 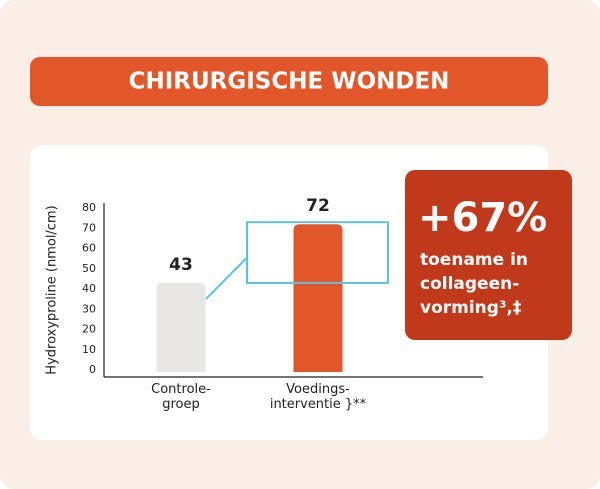 I want to click on banner, so click(x=289, y=81).